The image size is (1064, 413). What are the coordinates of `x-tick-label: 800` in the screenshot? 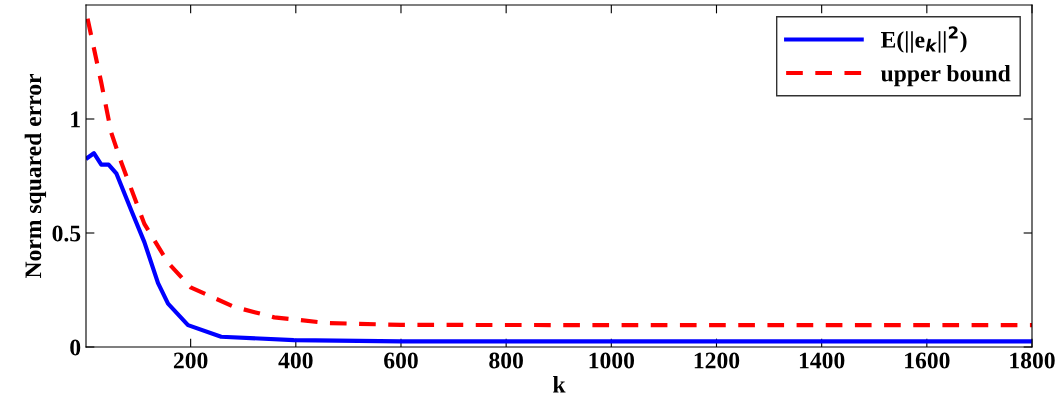 It's located at (506, 360).